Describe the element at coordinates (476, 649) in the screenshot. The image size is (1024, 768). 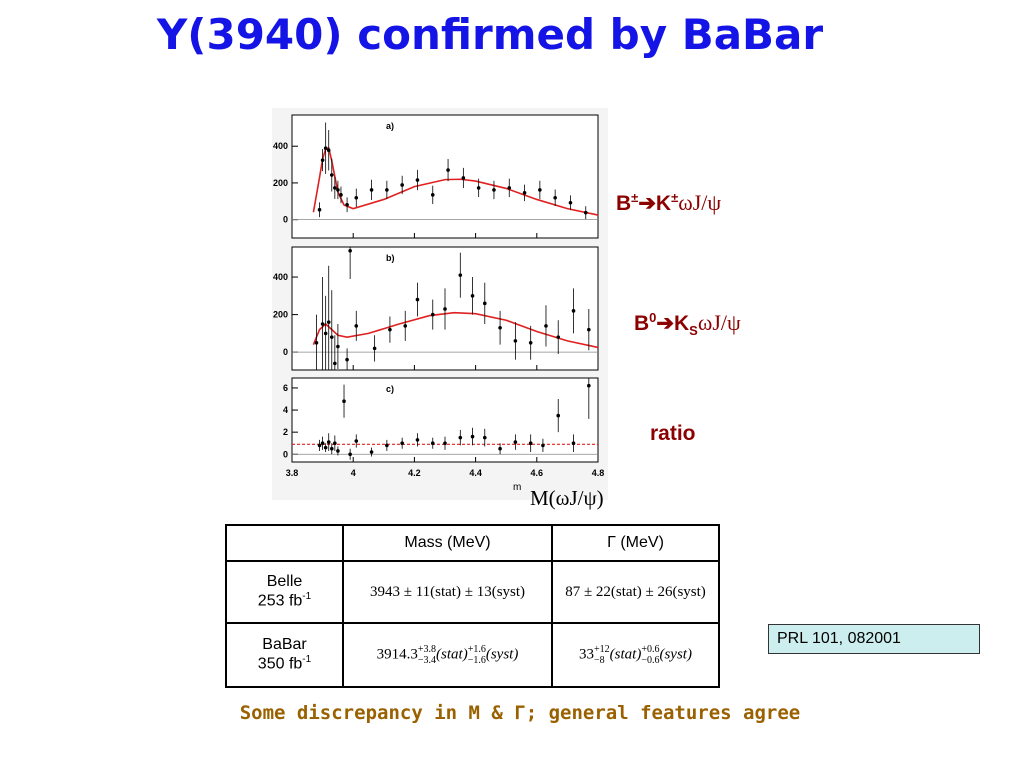
I see `syst-up: +1.6` at that location.